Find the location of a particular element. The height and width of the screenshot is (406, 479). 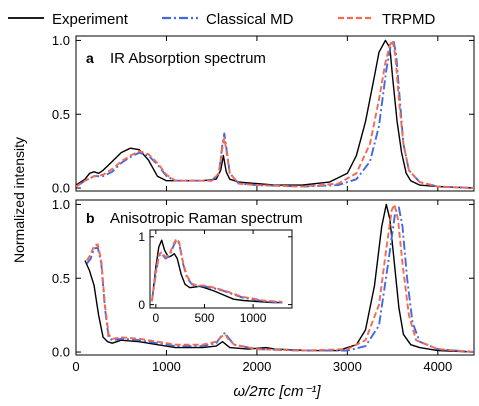

panel-b-inset: 0 500 1000 0 1 is located at coordinates (215, 277).